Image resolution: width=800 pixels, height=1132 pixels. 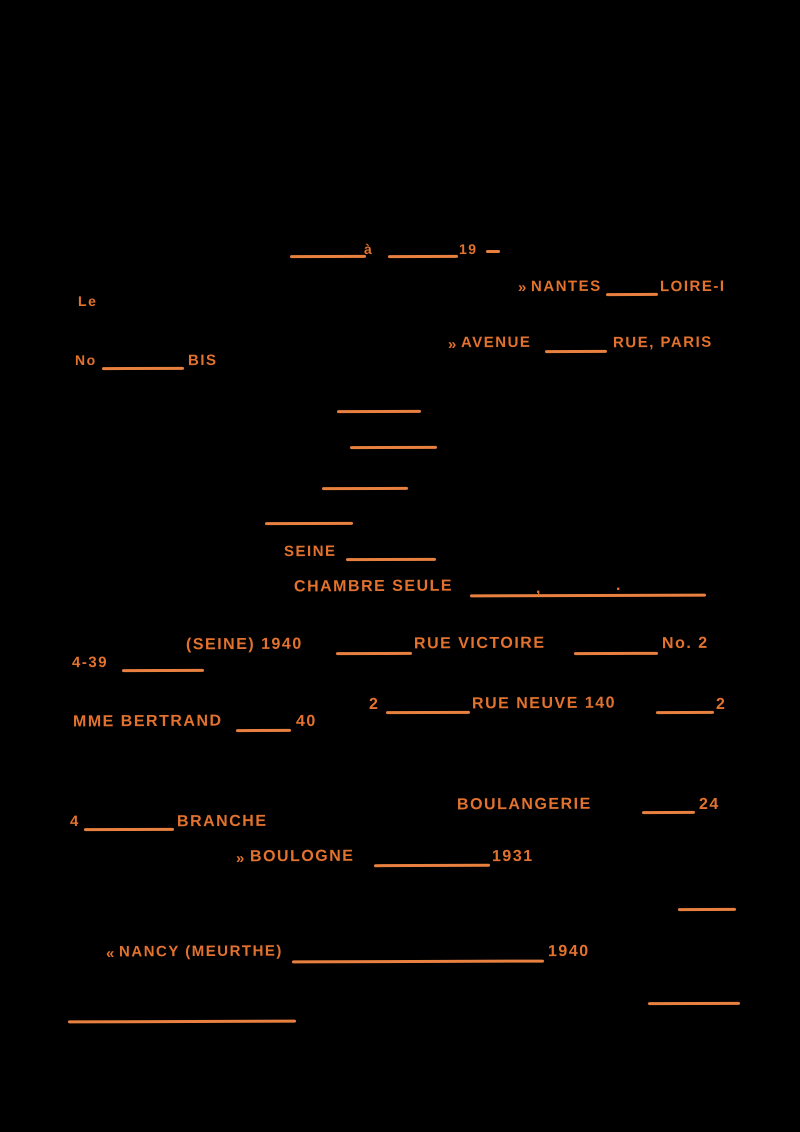 What do you see at coordinates (244, 644) in the screenshot?
I see `handwritten-entry: (SEINE) 1940` at bounding box center [244, 644].